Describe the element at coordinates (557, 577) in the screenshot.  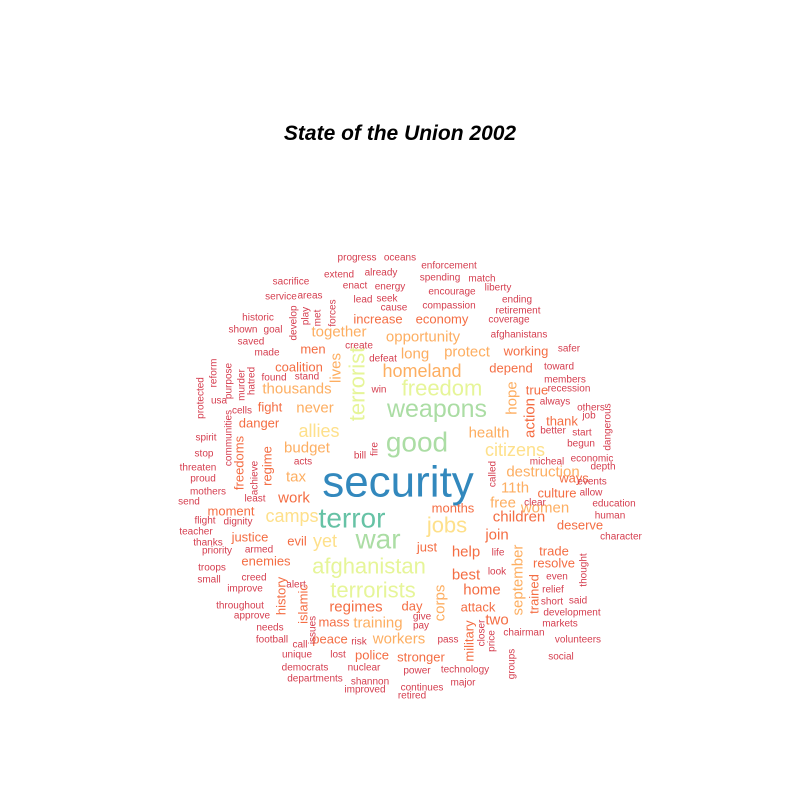
I see `word-even: even` at that location.